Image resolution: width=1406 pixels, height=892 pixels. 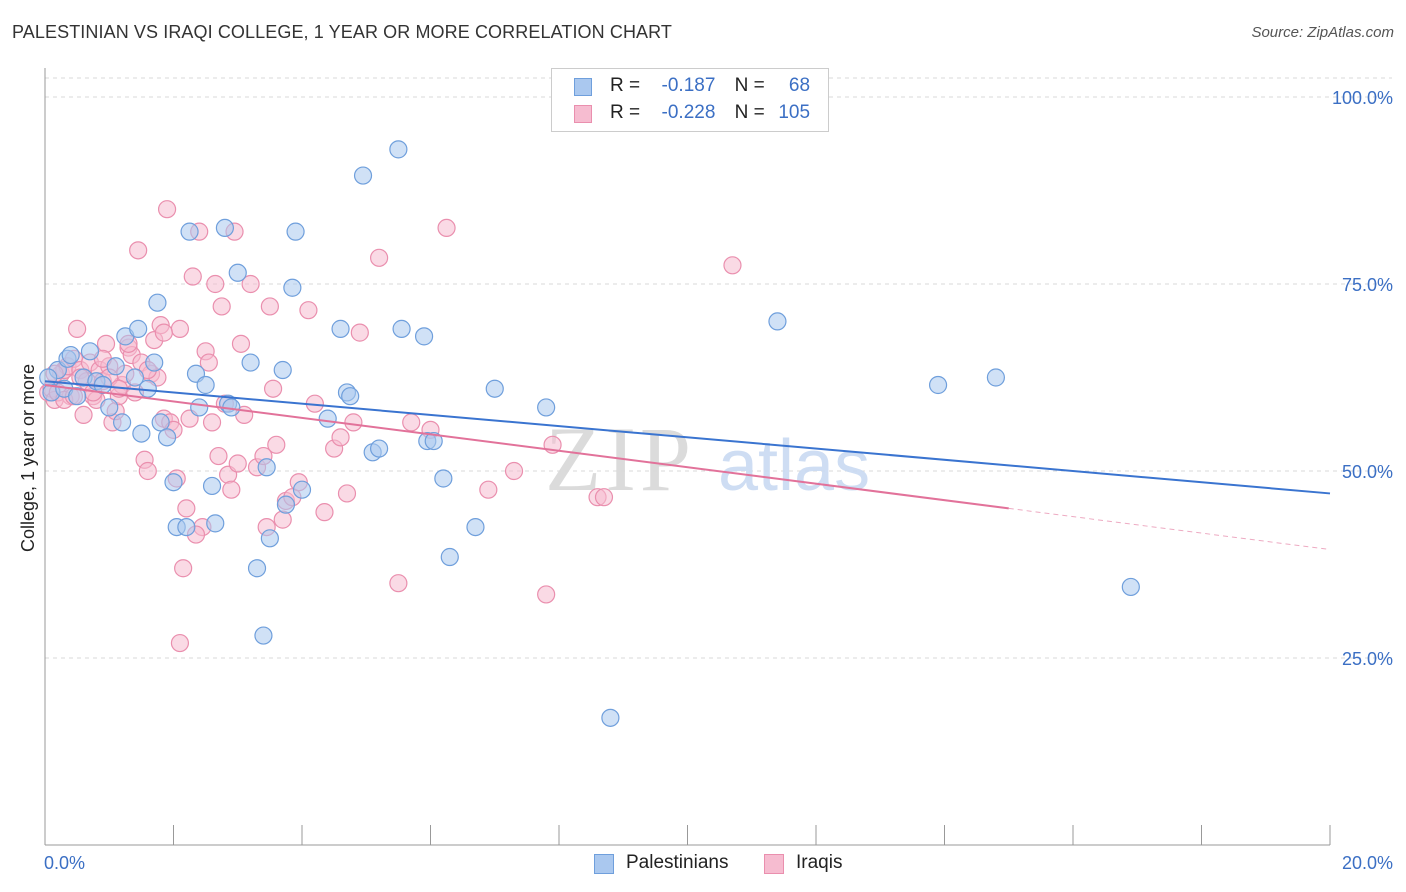 I want to click on pink-swatch, so click(x=774, y=864).